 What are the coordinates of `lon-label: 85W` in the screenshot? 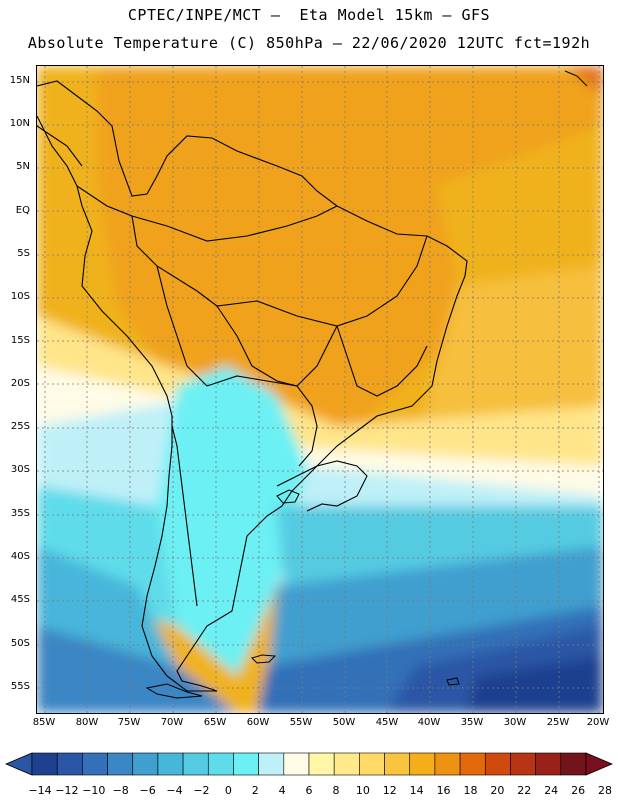 It's located at (44, 722).